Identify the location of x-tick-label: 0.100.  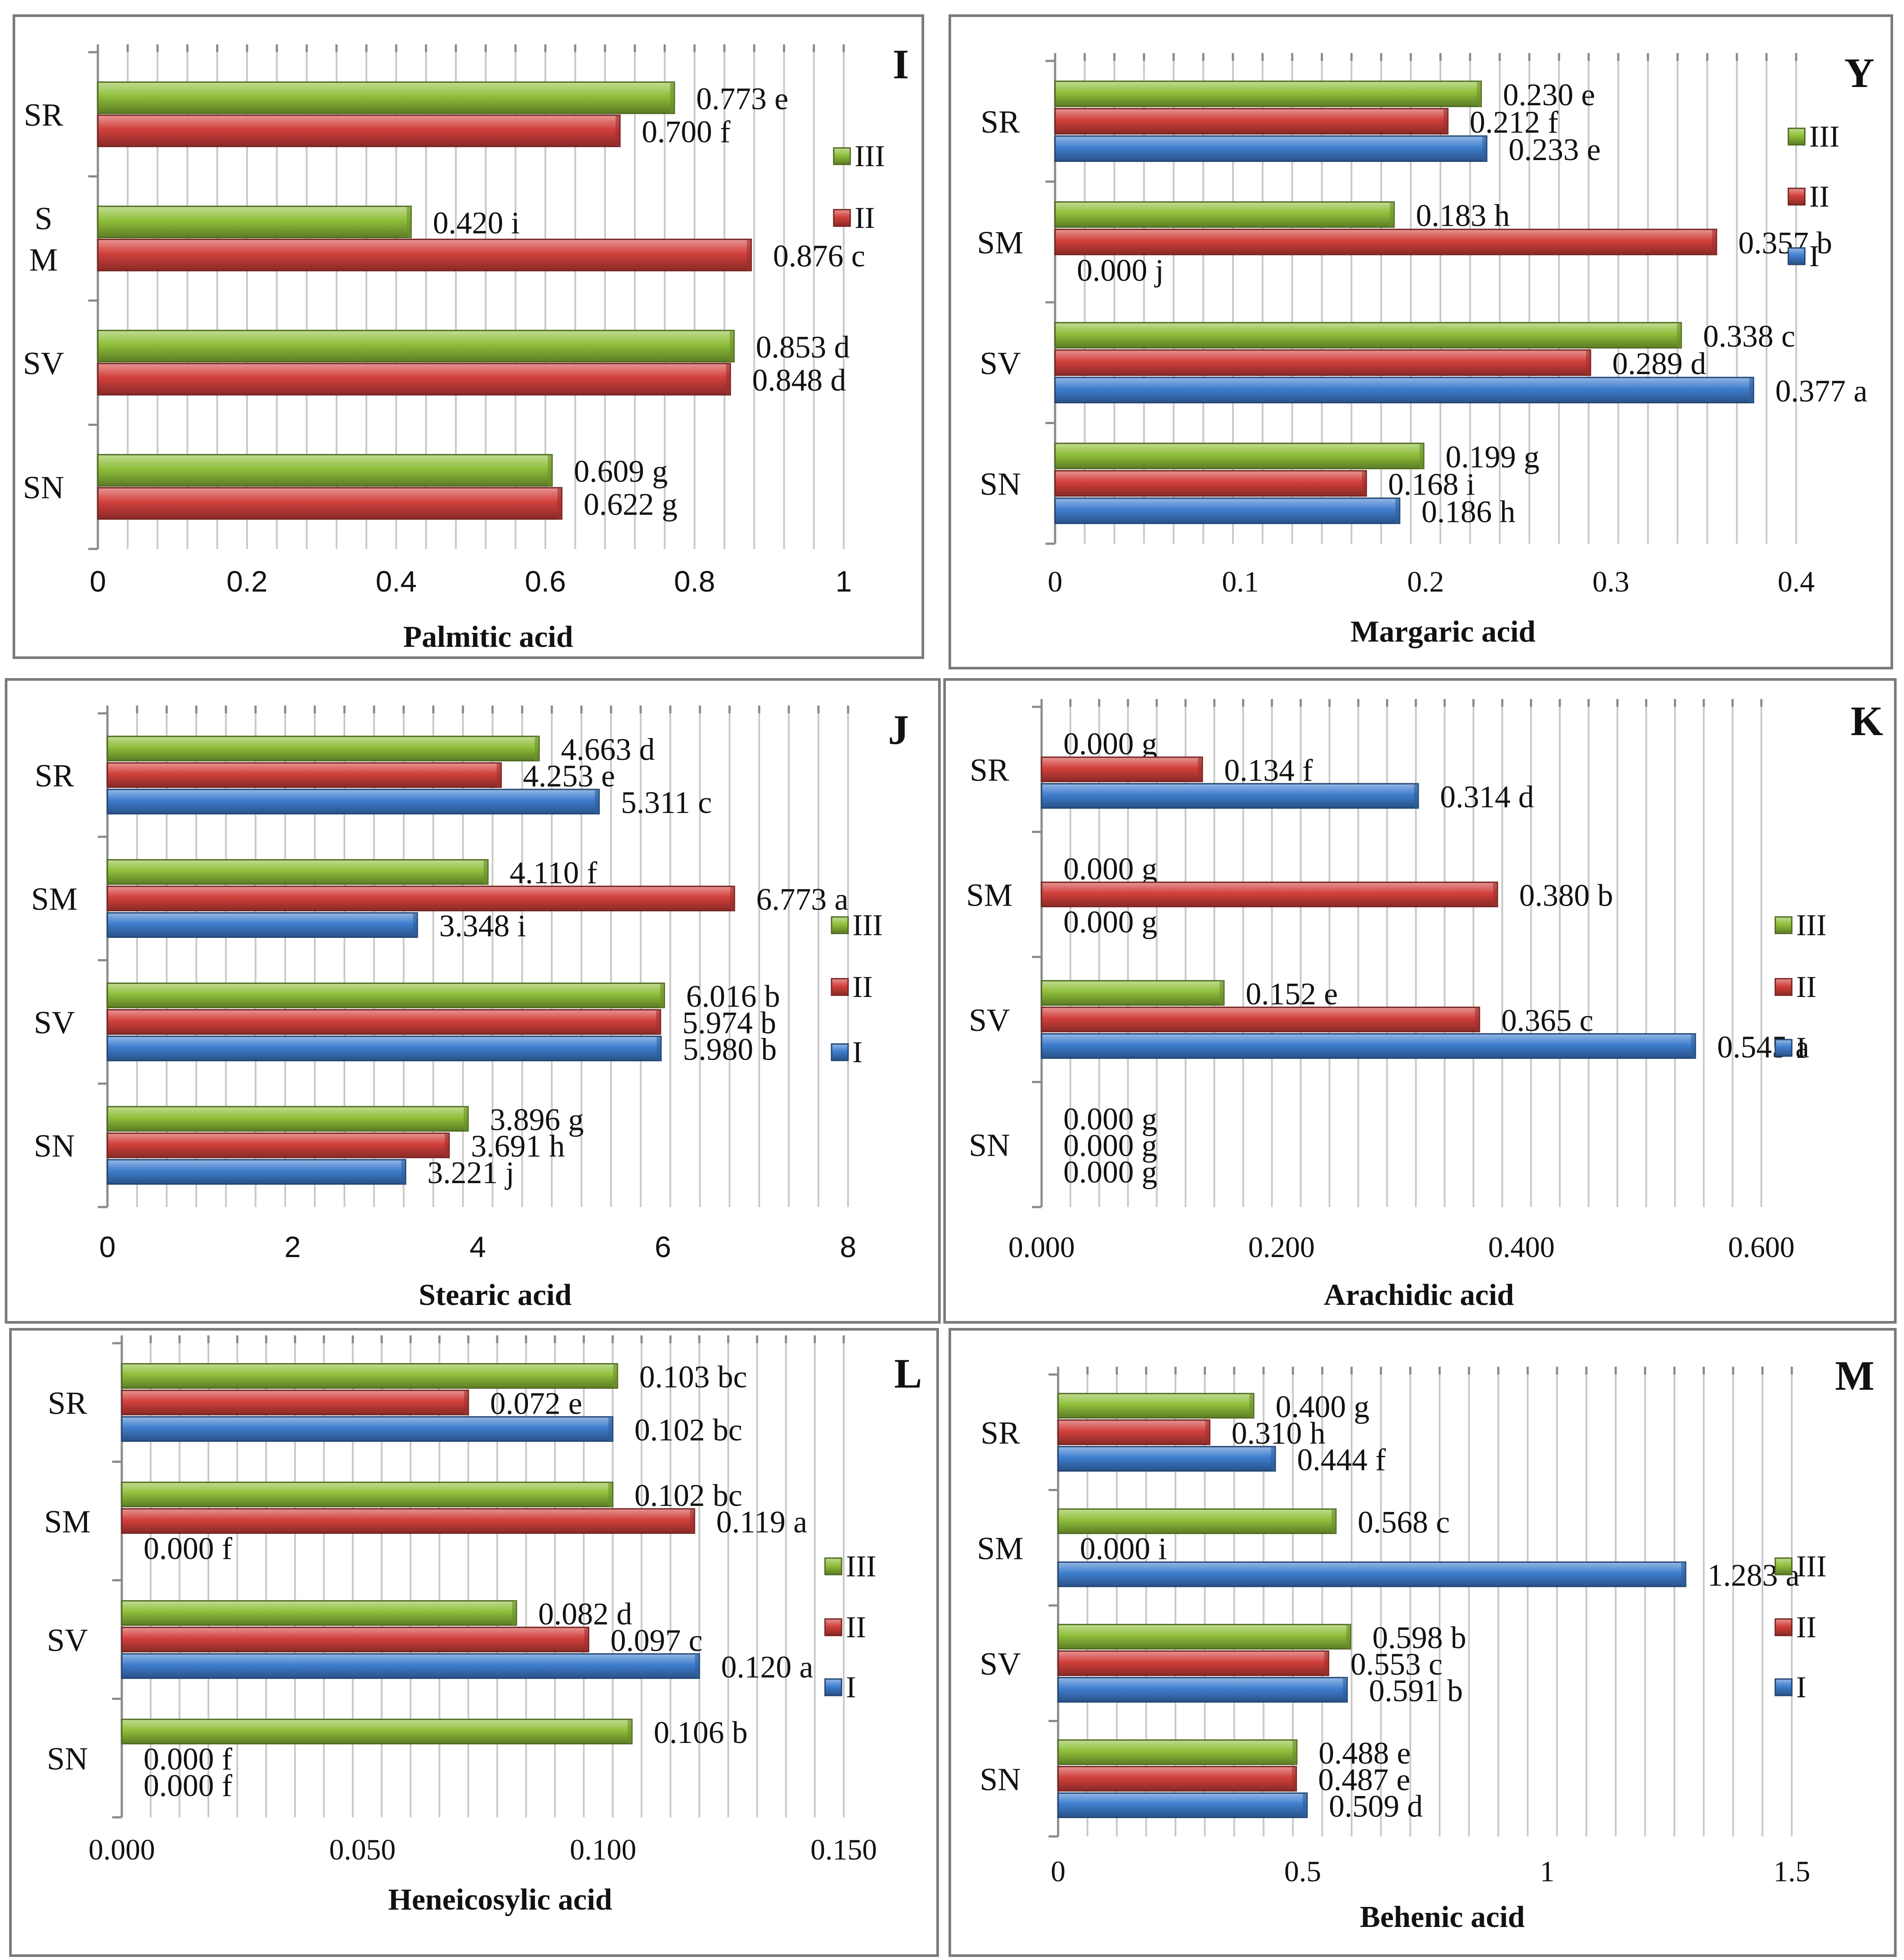
(603, 1850).